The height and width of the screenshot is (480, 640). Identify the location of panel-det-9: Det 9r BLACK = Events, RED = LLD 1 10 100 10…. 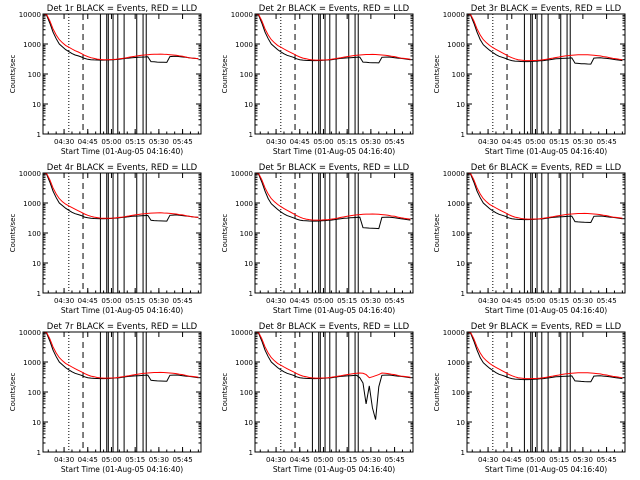
(529, 398).